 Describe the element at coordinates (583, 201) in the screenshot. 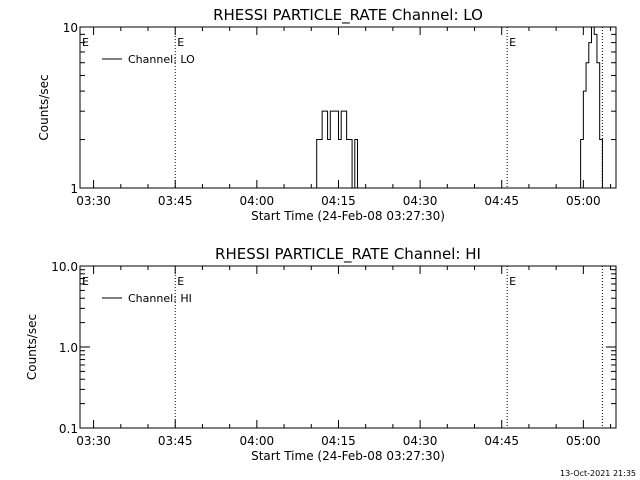

I see `chart0-x-tick-label: 05:00` at that location.